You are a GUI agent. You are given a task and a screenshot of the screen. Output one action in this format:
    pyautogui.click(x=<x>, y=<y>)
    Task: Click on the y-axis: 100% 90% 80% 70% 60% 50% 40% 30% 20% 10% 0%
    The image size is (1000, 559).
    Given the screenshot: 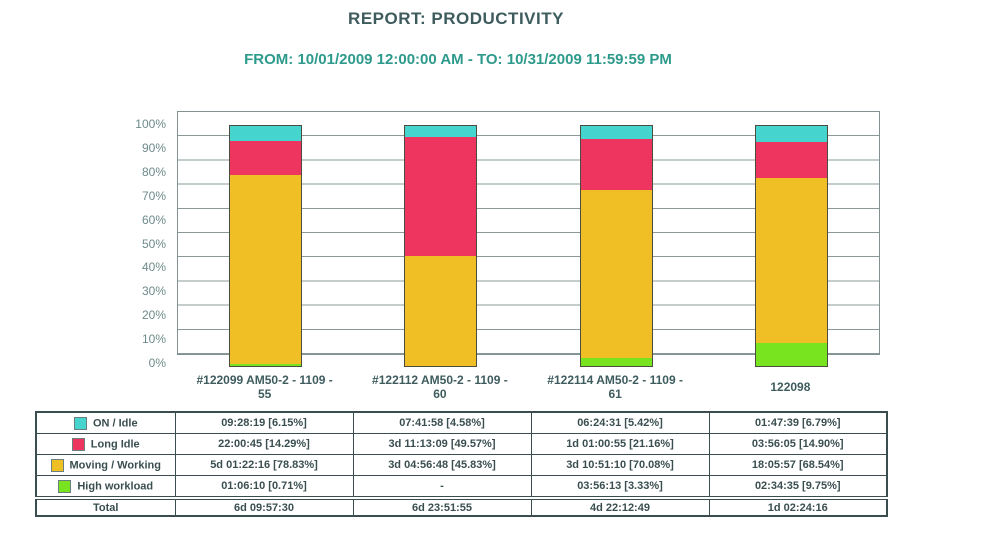 What is the action you would take?
    pyautogui.click(x=83, y=246)
    